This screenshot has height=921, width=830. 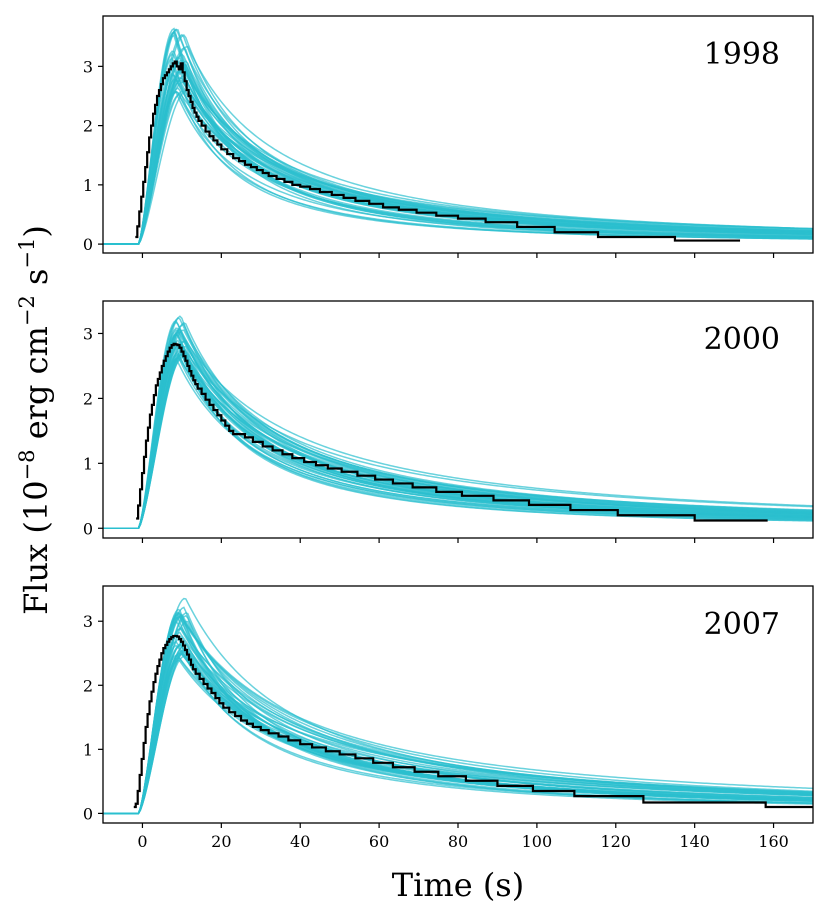 I want to click on x-tick-label: 20, so click(x=221, y=841).